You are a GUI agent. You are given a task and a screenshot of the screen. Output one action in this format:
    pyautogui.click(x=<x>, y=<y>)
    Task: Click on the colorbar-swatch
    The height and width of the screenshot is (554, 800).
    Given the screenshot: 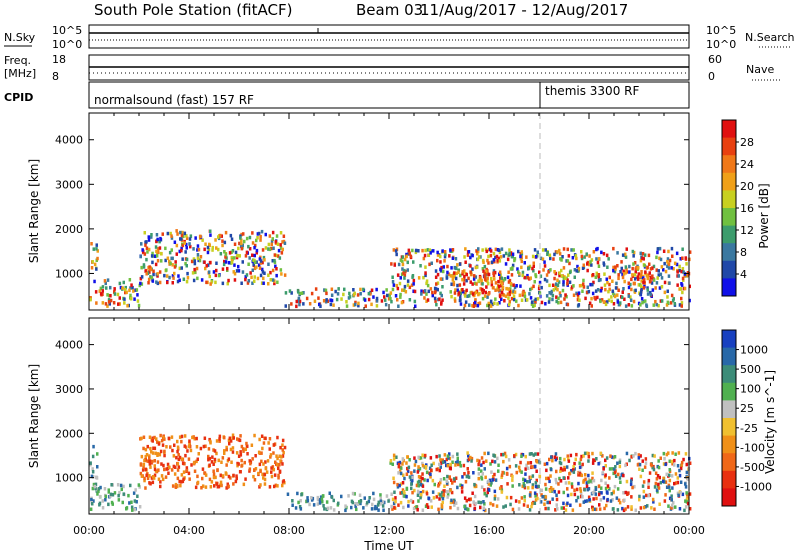 What is the action you would take?
    pyautogui.click(x=729, y=234)
    